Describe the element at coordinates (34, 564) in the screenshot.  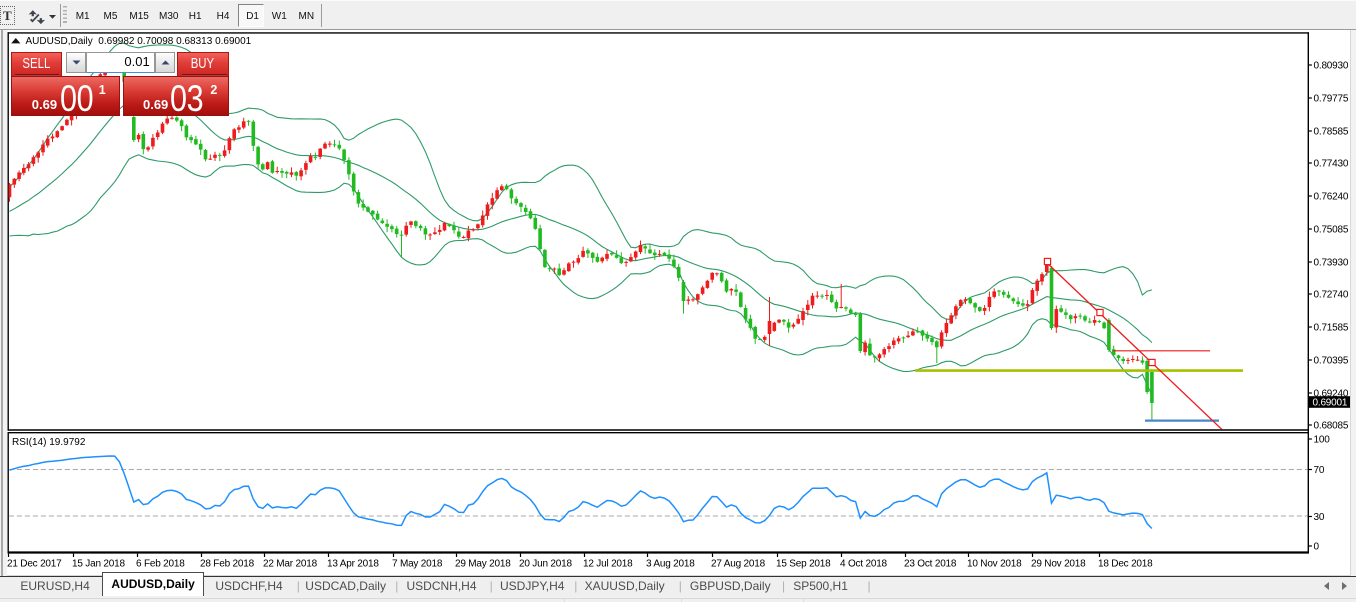
I see `svg-text: 21 Dec 2017` at that location.